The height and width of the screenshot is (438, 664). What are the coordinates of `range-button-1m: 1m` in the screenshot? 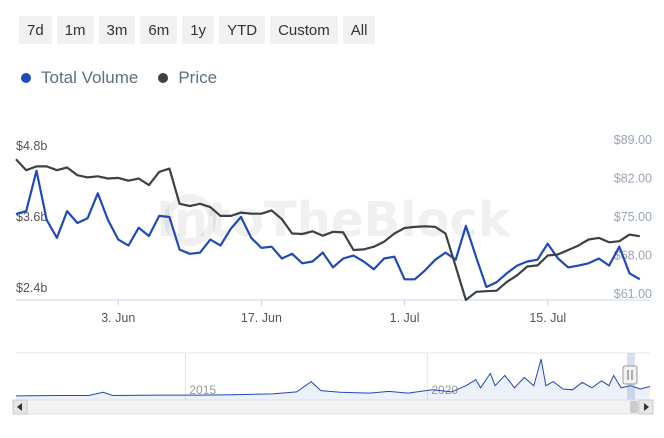 It's located at (75, 30).